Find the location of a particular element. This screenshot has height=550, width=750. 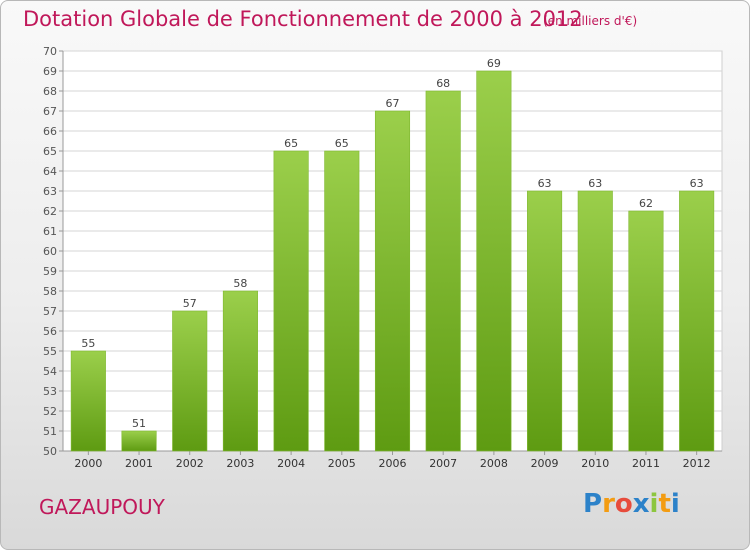

x-tick-label: 2004 is located at coordinates (291, 463).